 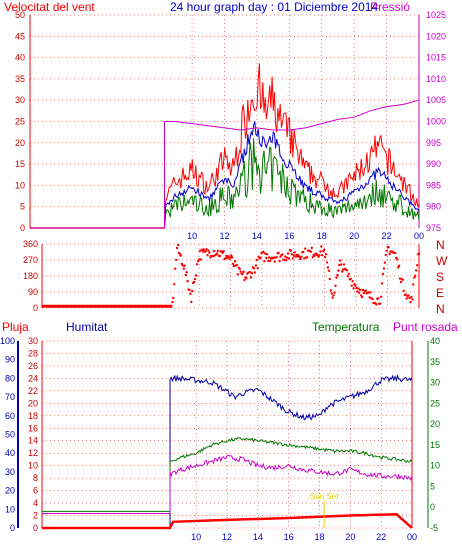 What do you see at coordinates (22, 228) in the screenshot?
I see `wind-axis-tick: 0` at bounding box center [22, 228].